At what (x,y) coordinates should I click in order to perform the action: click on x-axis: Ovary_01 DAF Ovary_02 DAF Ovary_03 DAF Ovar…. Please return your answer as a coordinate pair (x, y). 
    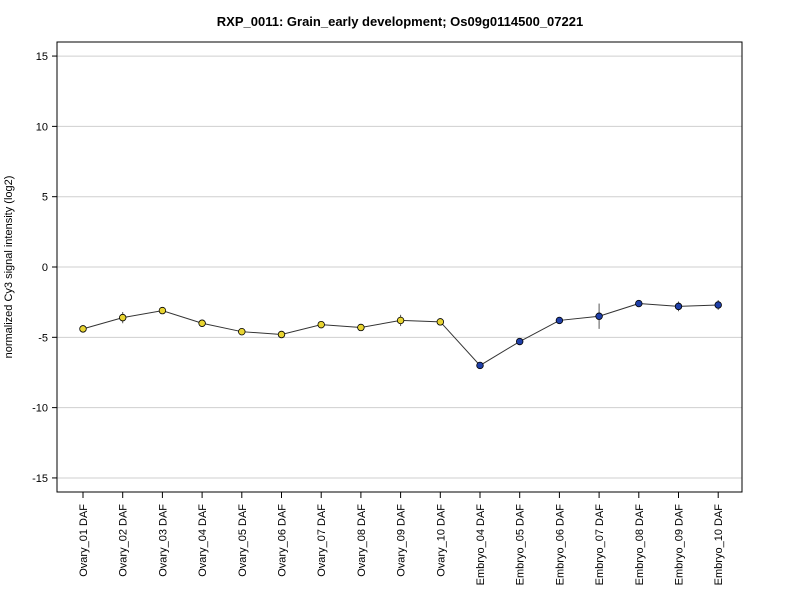
    Looking at the image, I should click on (401, 538).